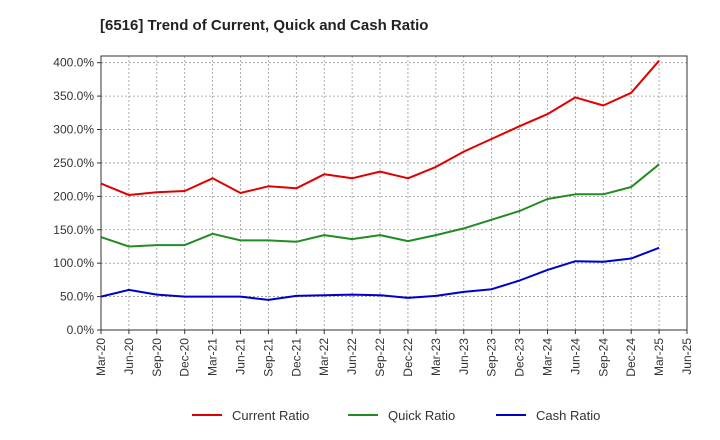  I want to click on legend-label: Quick Ratio, so click(421, 415).